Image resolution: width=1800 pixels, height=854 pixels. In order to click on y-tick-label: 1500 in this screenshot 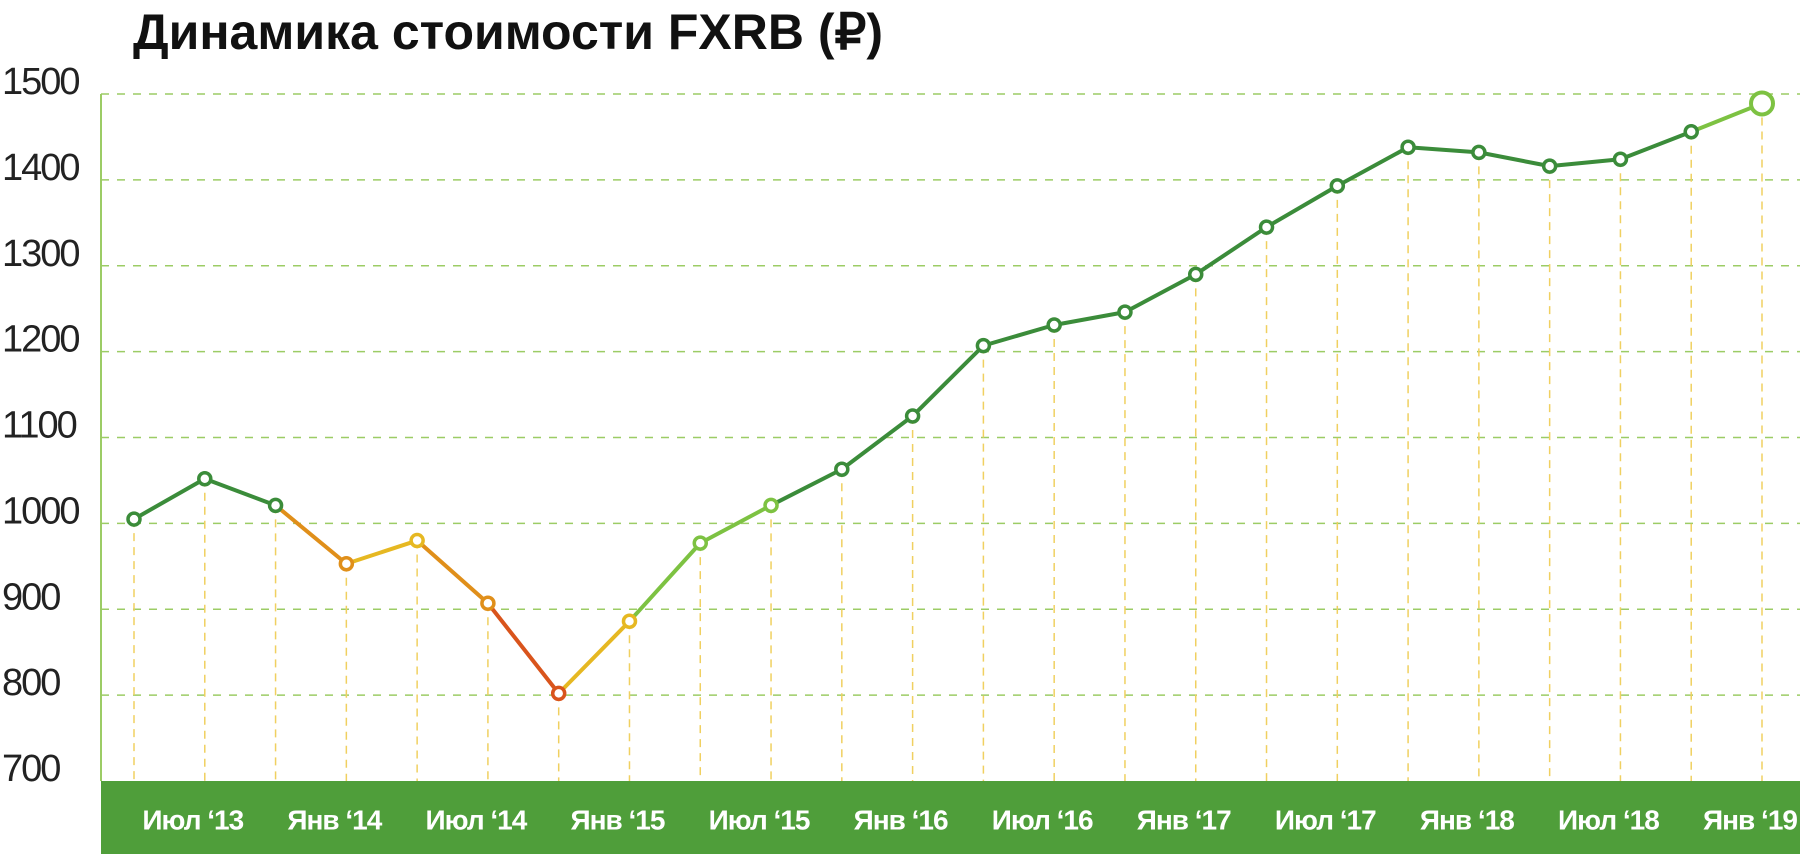, I will do `click(40, 82)`.